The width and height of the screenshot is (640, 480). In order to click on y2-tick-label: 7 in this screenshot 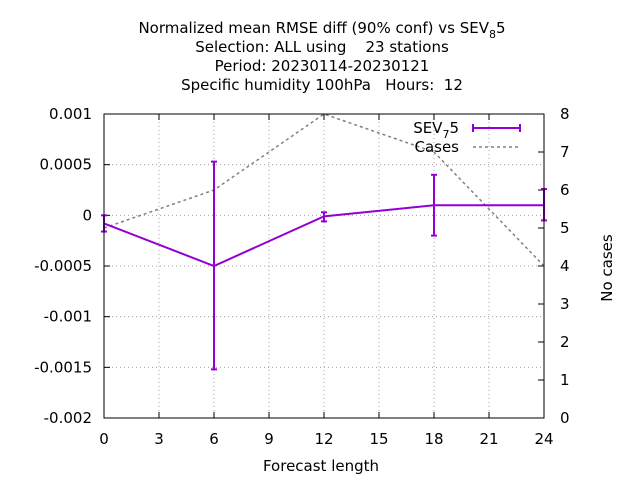, I will do `click(565, 152)`.